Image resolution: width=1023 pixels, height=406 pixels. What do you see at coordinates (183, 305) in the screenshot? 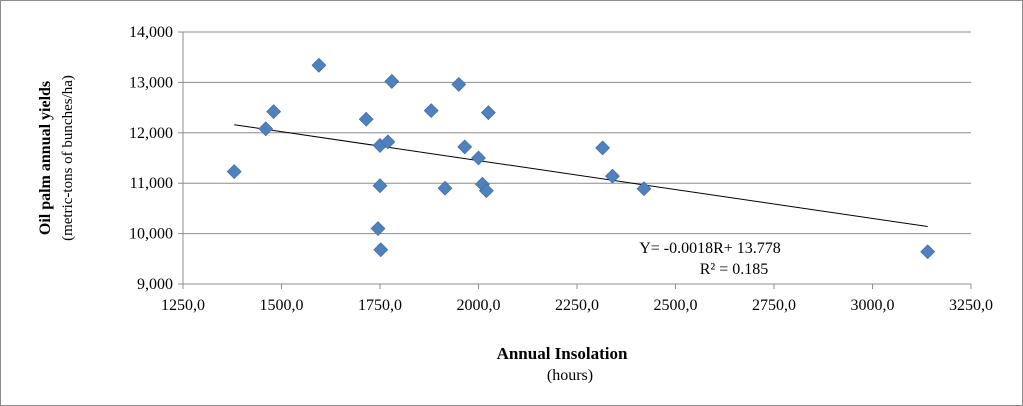
I see `x-tick-label: 1250,0` at bounding box center [183, 305].